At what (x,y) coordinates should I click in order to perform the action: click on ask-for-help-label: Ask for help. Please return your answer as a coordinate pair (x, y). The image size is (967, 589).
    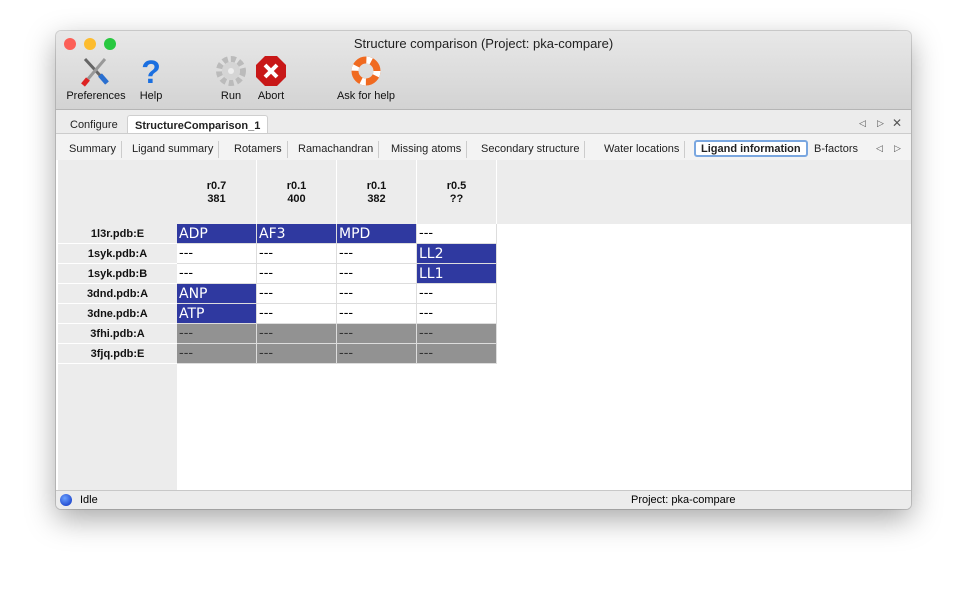
    Looking at the image, I should click on (366, 96).